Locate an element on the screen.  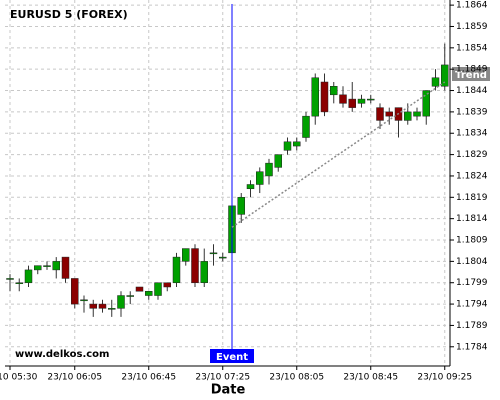
x-tick-label: 23/10 05:30 is located at coordinates (19, 378).